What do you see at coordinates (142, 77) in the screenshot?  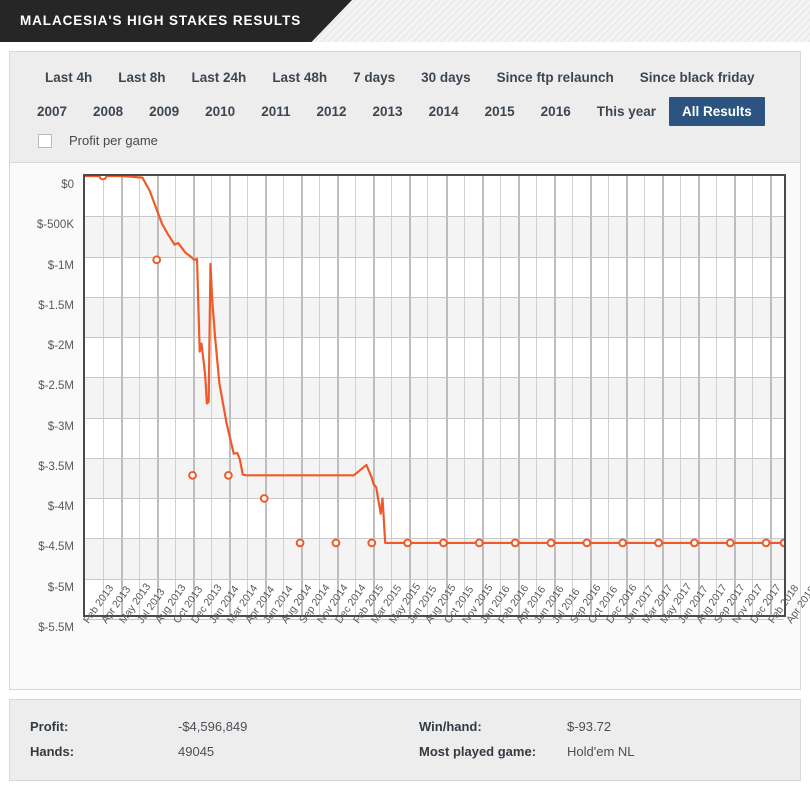 I see `filter-last-8h: Last 8h` at bounding box center [142, 77].